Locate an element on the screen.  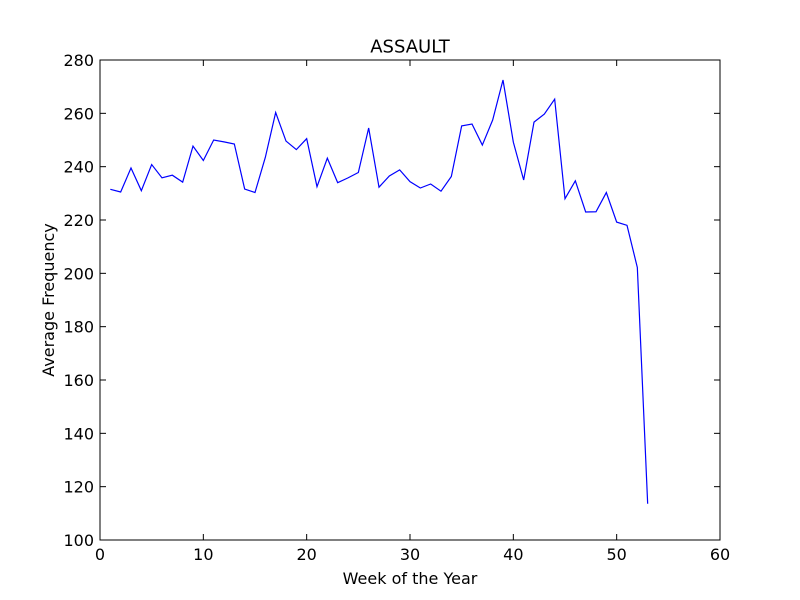
y-tick-label: 140 is located at coordinates (78, 433).